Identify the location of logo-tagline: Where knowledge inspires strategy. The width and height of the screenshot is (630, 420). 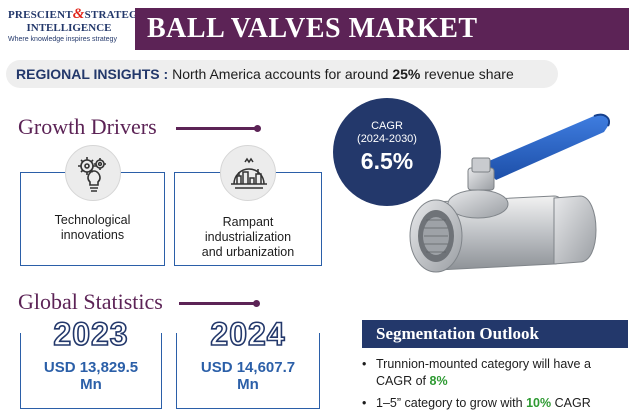
(62, 39).